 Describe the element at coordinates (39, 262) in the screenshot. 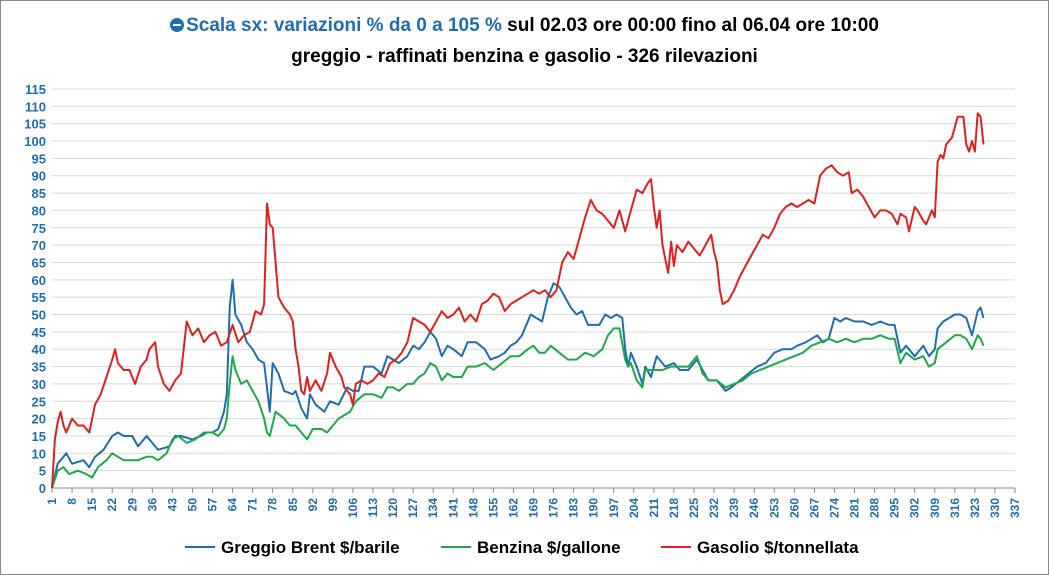

I see `y-tick-label: 65` at that location.